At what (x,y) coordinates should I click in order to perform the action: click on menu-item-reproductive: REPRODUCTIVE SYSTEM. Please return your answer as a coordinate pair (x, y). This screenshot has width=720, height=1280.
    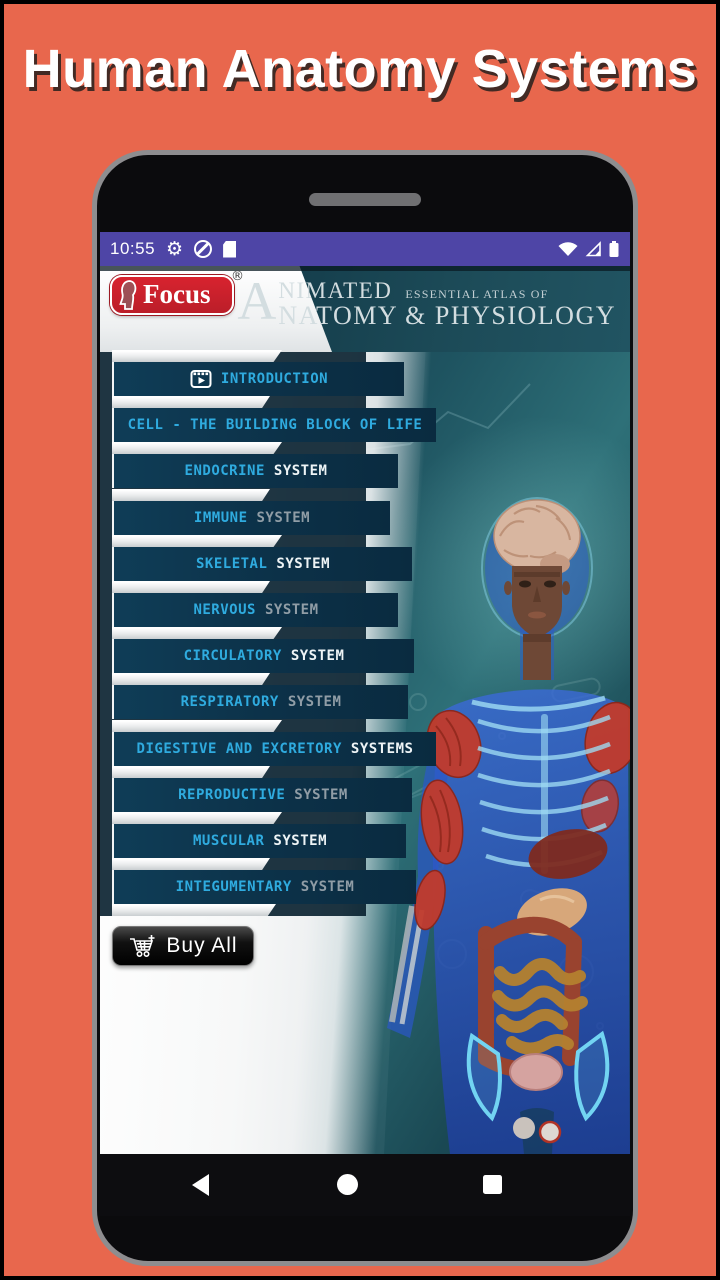
    Looking at the image, I should click on (262, 795).